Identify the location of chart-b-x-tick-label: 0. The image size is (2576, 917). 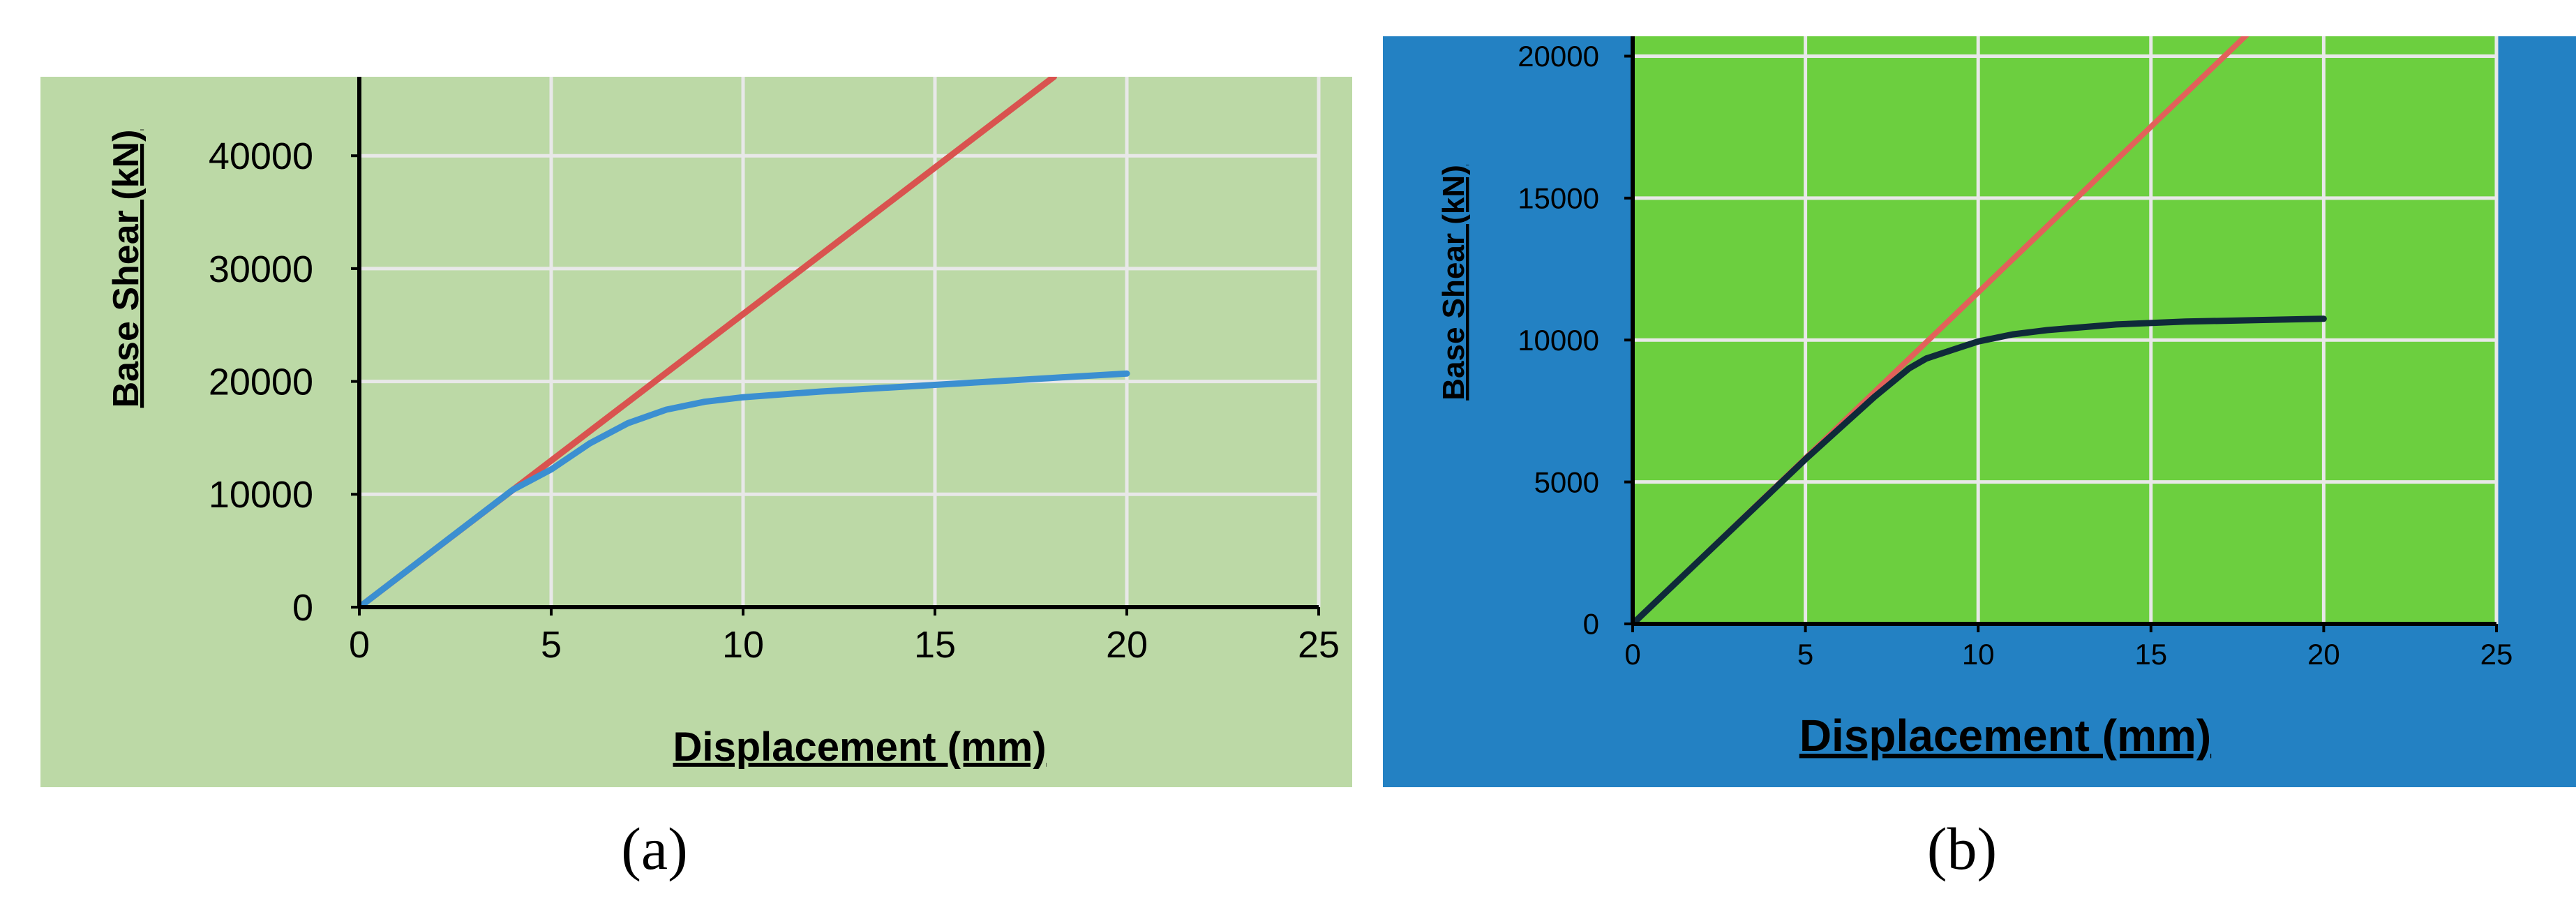
(1632, 654).